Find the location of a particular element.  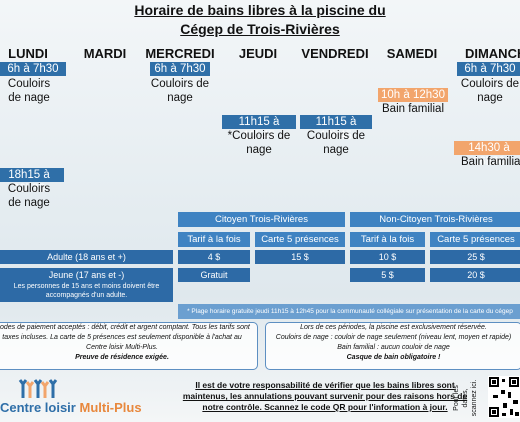

price: 20 $ is located at coordinates (475, 275).